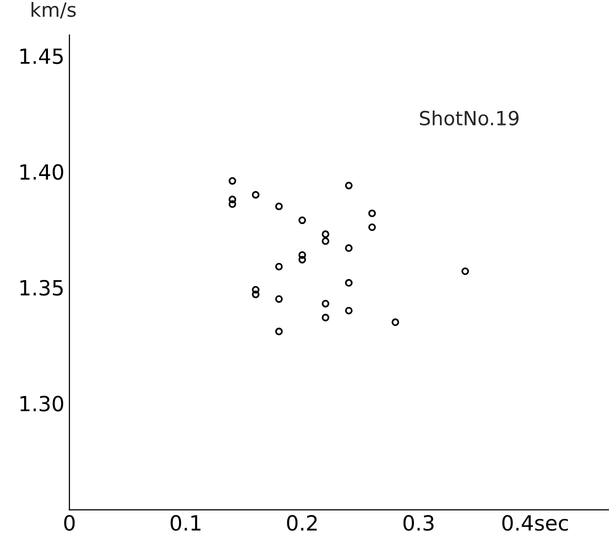 Image resolution: width=609 pixels, height=547 pixels. Describe the element at coordinates (41, 288) in the screenshot. I see `y-tick-label: 1.35` at that location.